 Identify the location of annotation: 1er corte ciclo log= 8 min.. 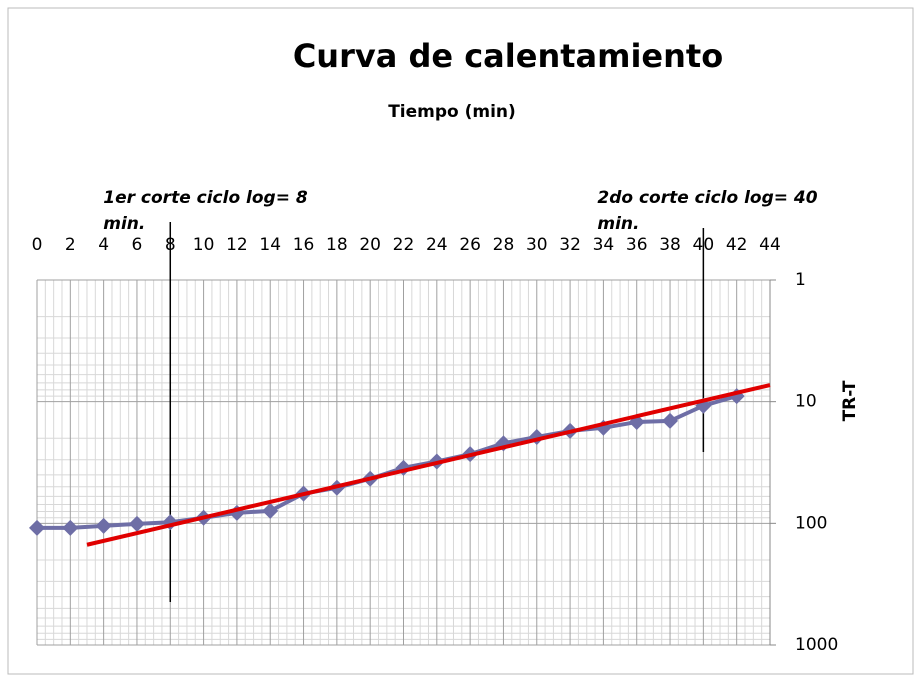
(205, 211).